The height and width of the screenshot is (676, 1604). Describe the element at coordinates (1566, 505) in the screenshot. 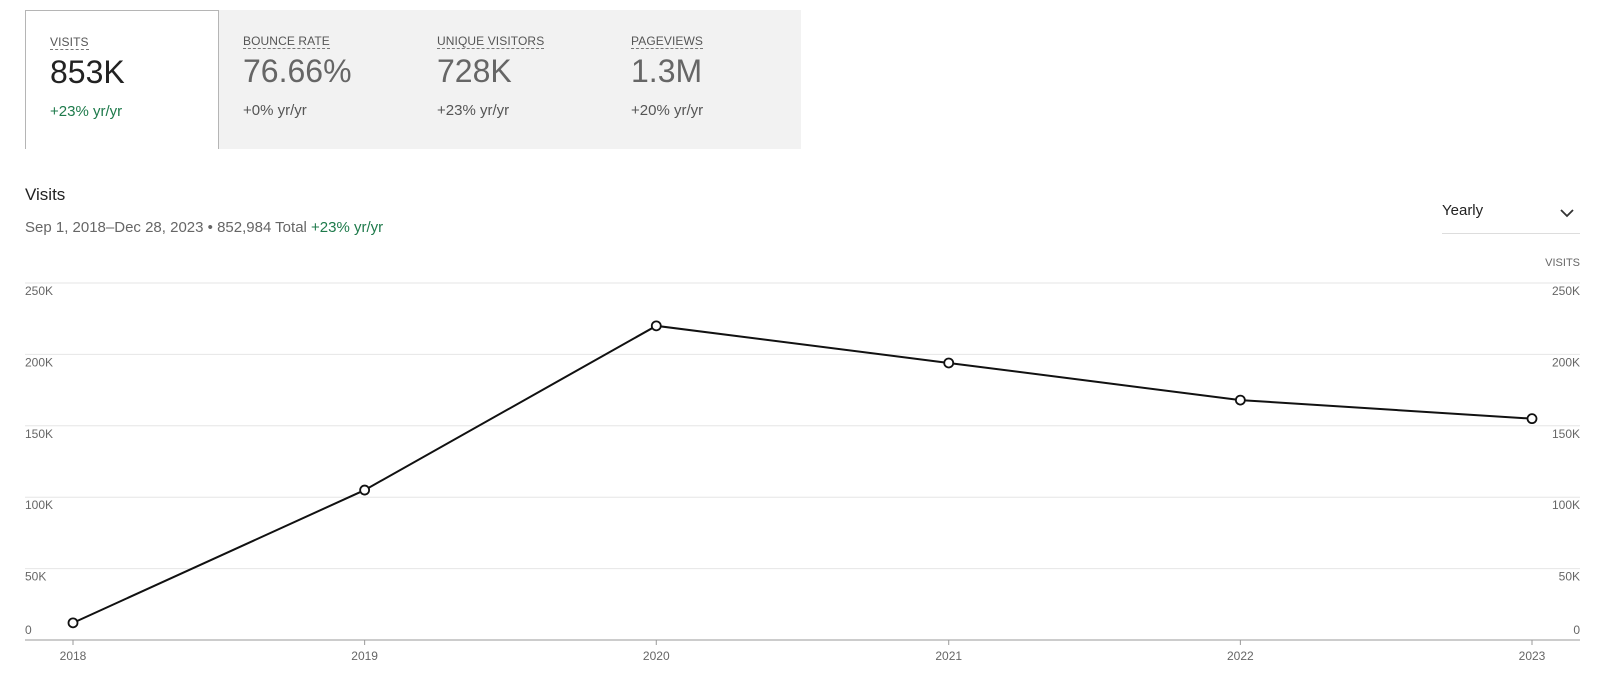

I see `y-tick-label-right: 100K` at that location.